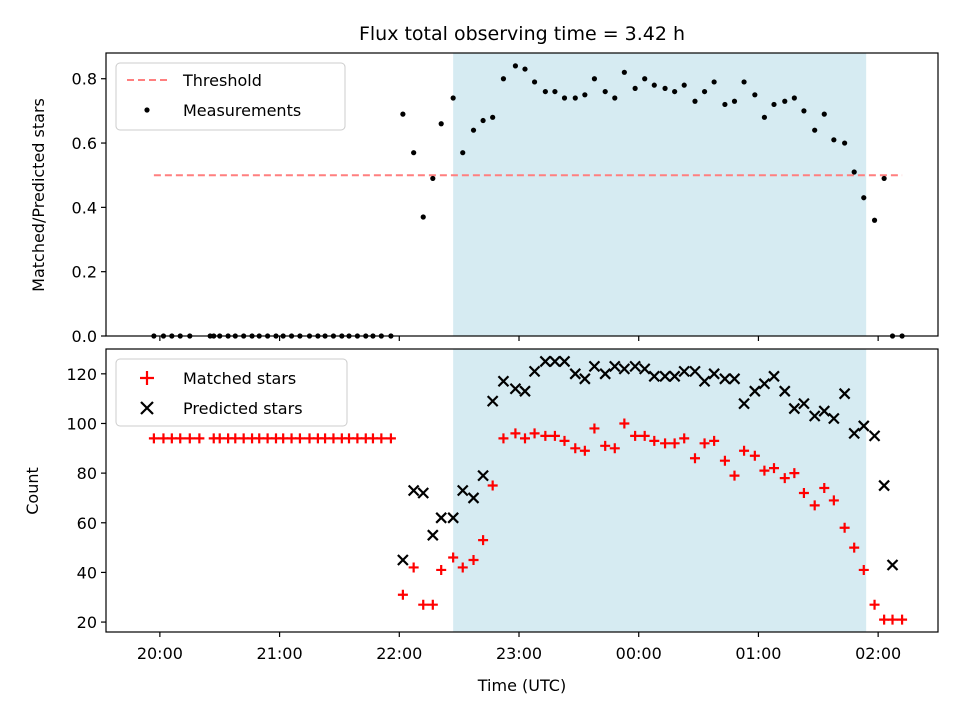 The image size is (960, 720). What do you see at coordinates (231, 392) in the screenshot?
I see `bottom-legend: Matched stars Predicted stars` at bounding box center [231, 392].